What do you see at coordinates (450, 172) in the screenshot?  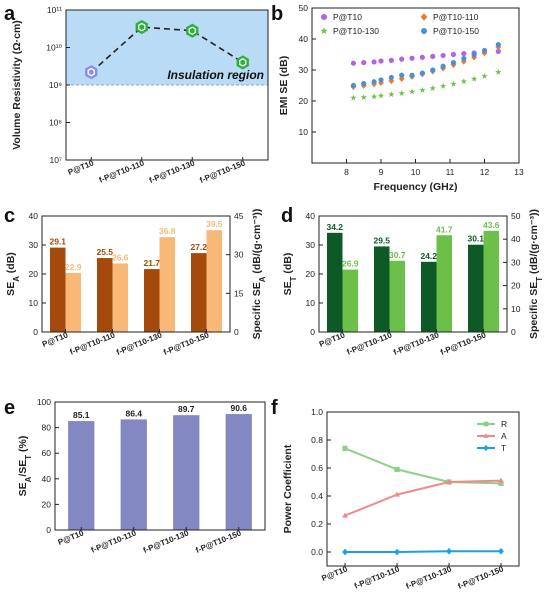 I see `chart-b-x-tick-label: 11` at bounding box center [450, 172].